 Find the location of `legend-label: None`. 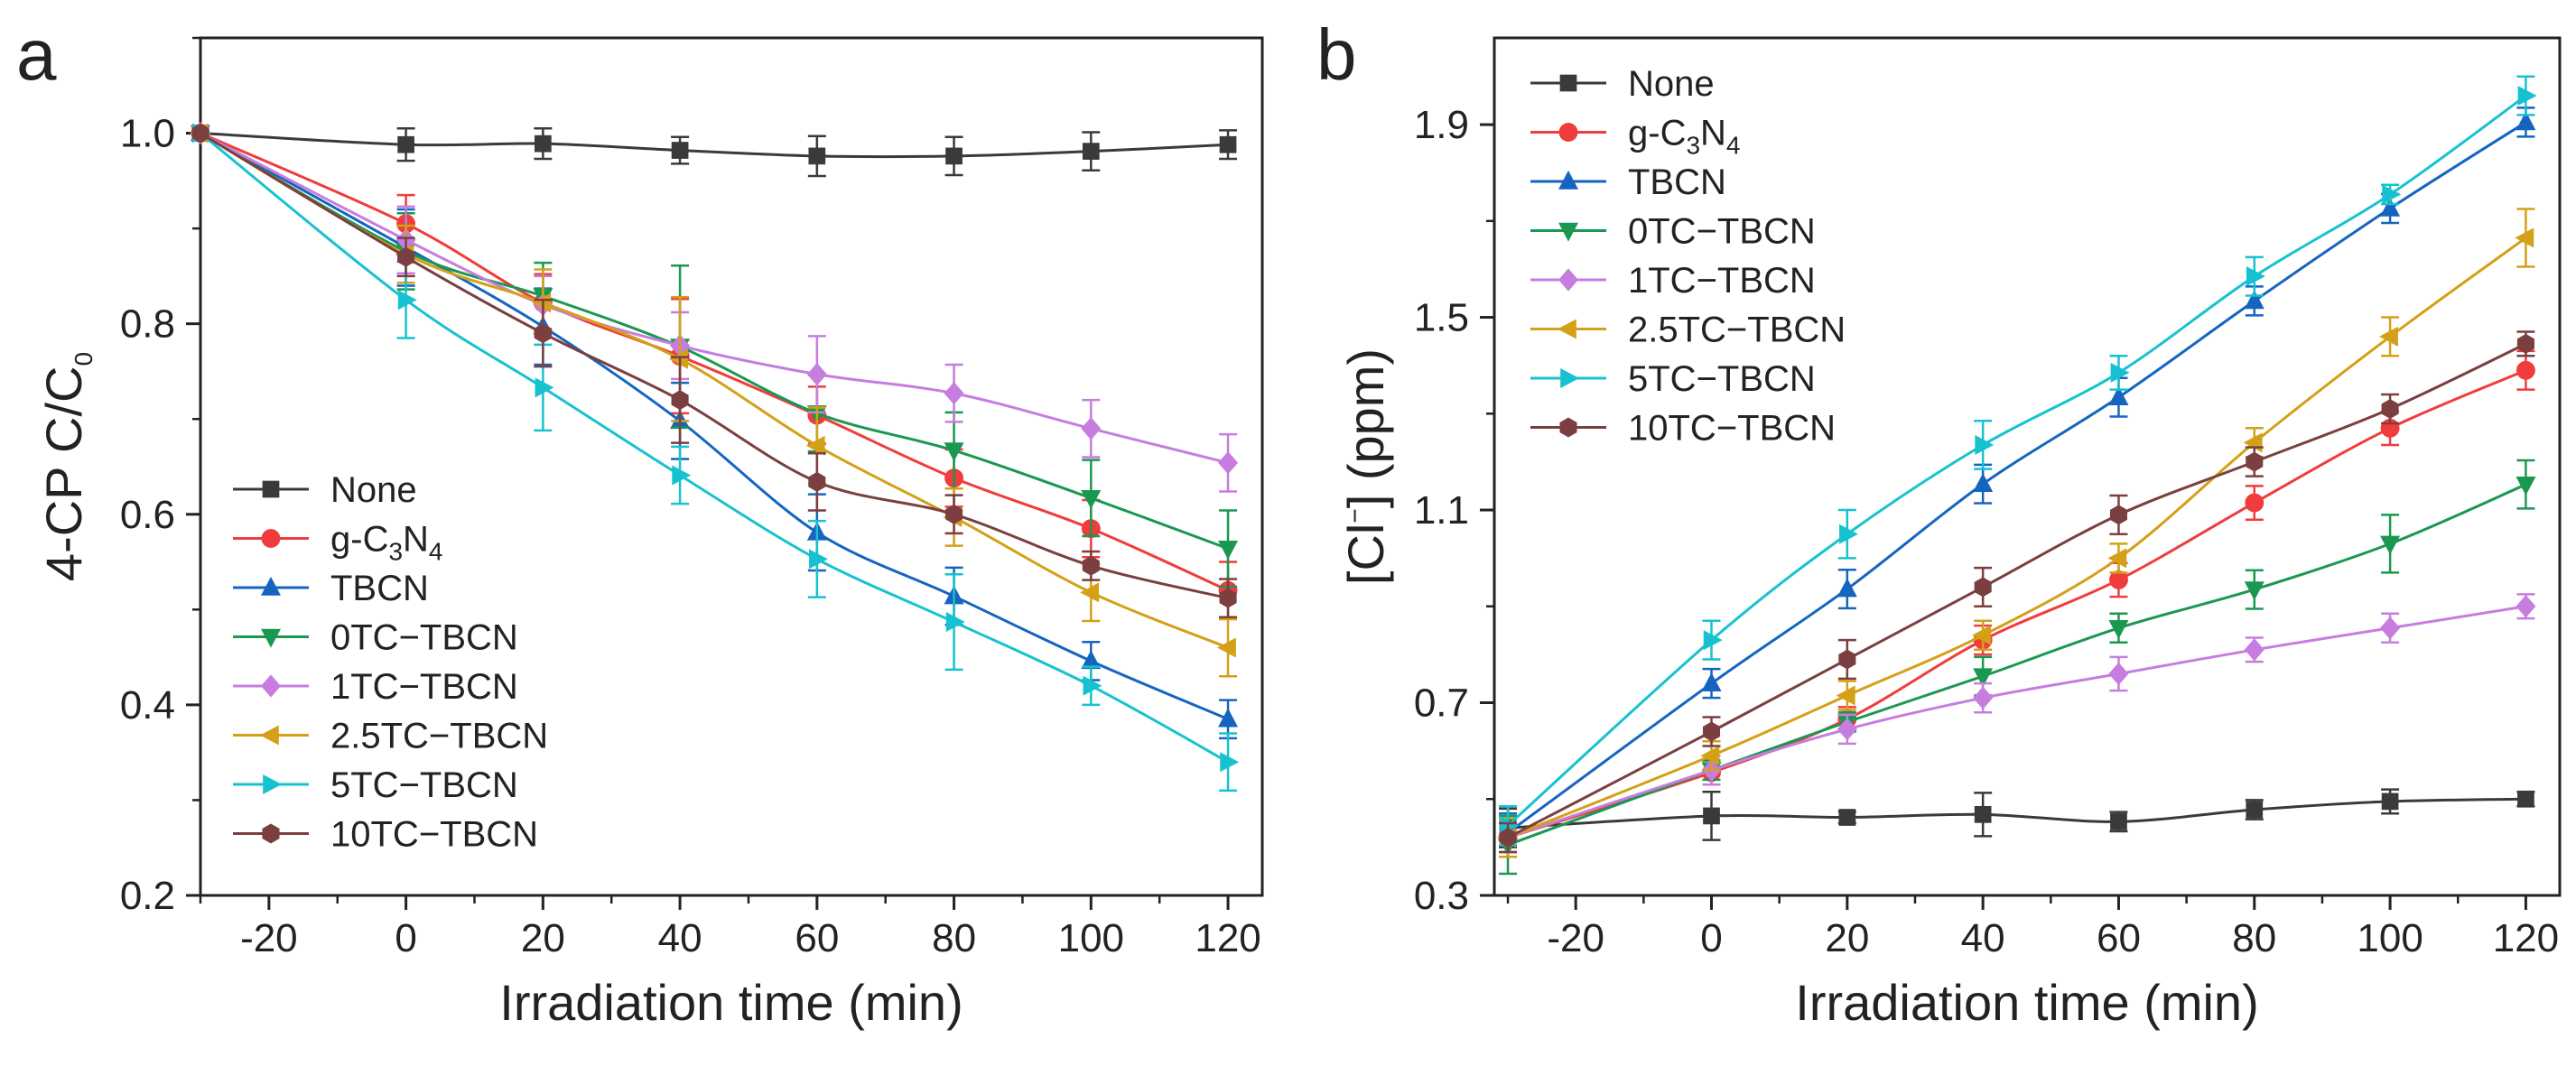

legend-label: None is located at coordinates (373, 490).